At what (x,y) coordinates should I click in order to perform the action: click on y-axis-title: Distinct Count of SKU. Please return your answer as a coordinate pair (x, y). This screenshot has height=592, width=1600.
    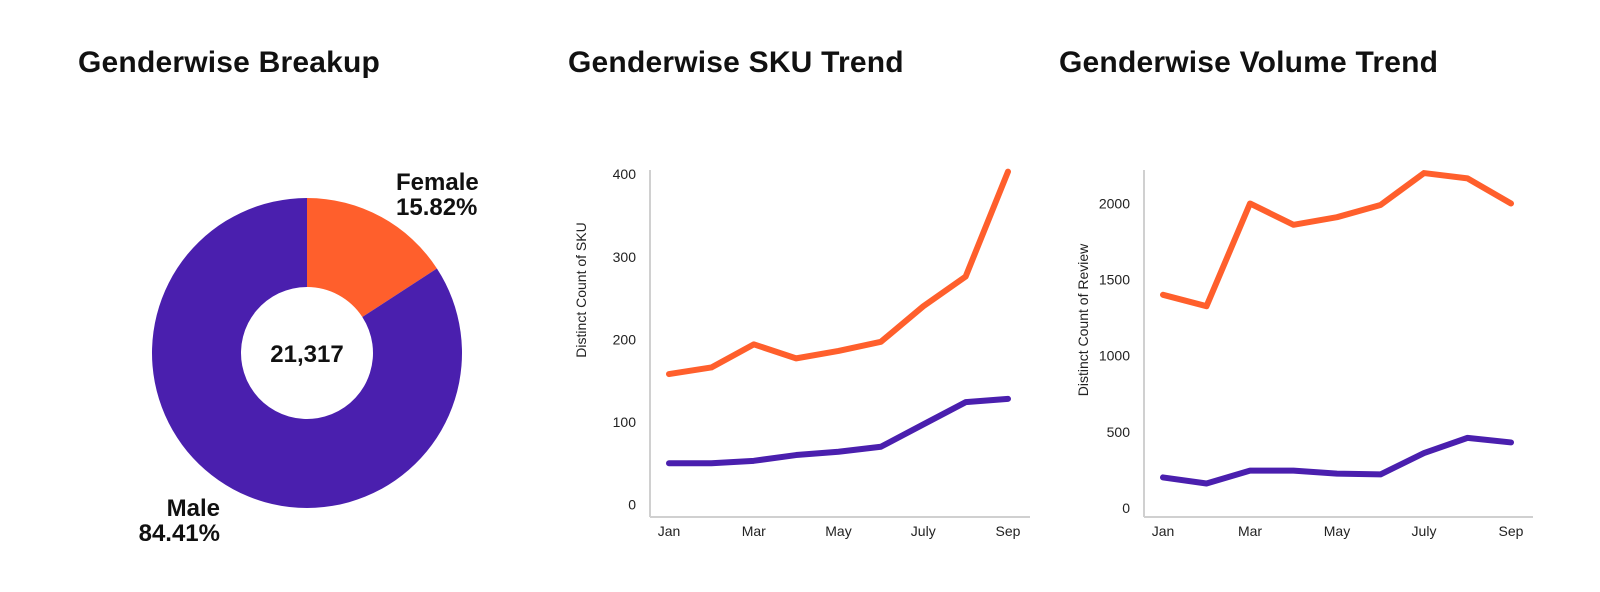
    Looking at the image, I should click on (581, 289).